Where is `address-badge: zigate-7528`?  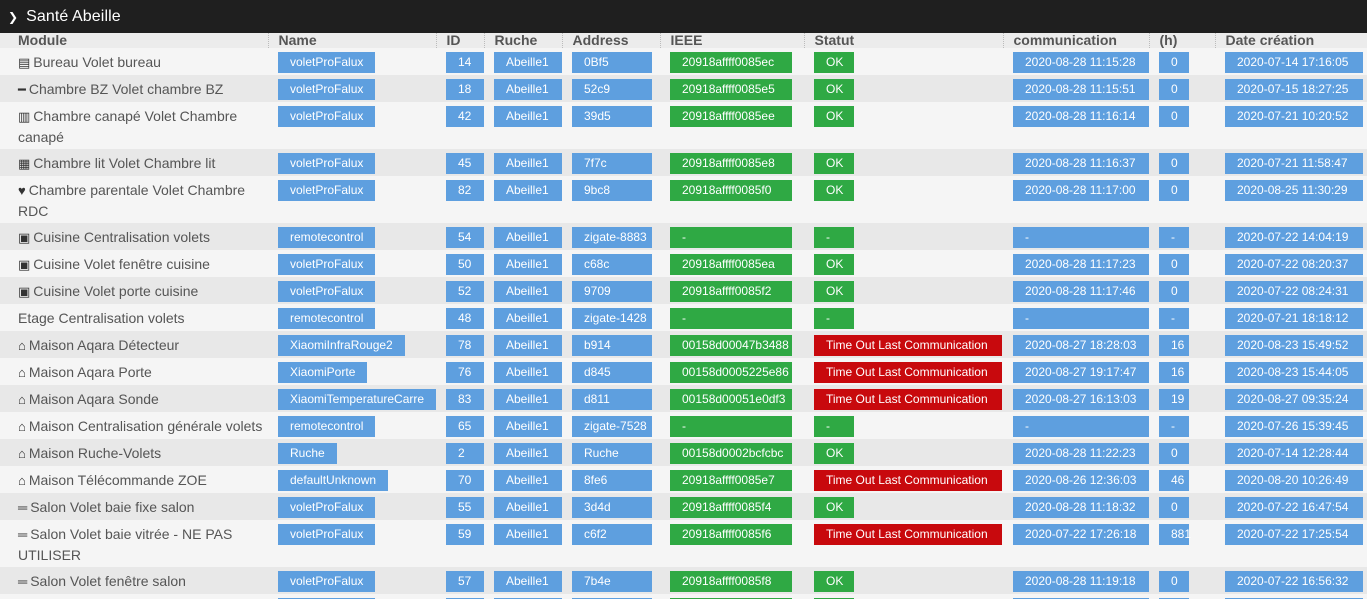
address-badge: zigate-7528 is located at coordinates (612, 426).